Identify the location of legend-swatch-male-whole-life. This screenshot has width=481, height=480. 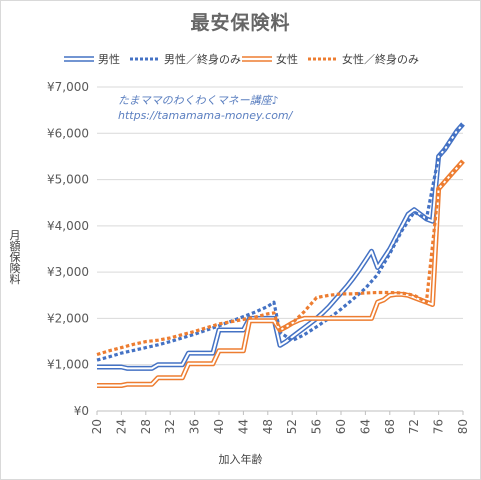
(145, 59).